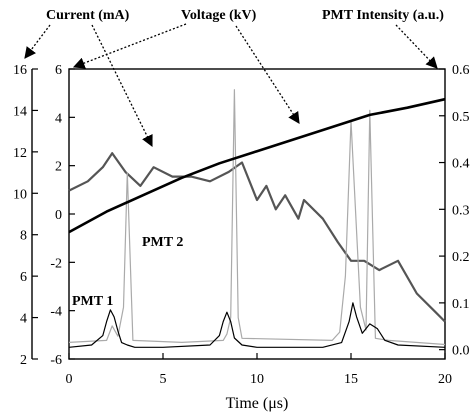 The width and height of the screenshot is (474, 416). What do you see at coordinates (461, 351) in the screenshot?
I see `pmt-tick-label: 0.0` at bounding box center [461, 351].